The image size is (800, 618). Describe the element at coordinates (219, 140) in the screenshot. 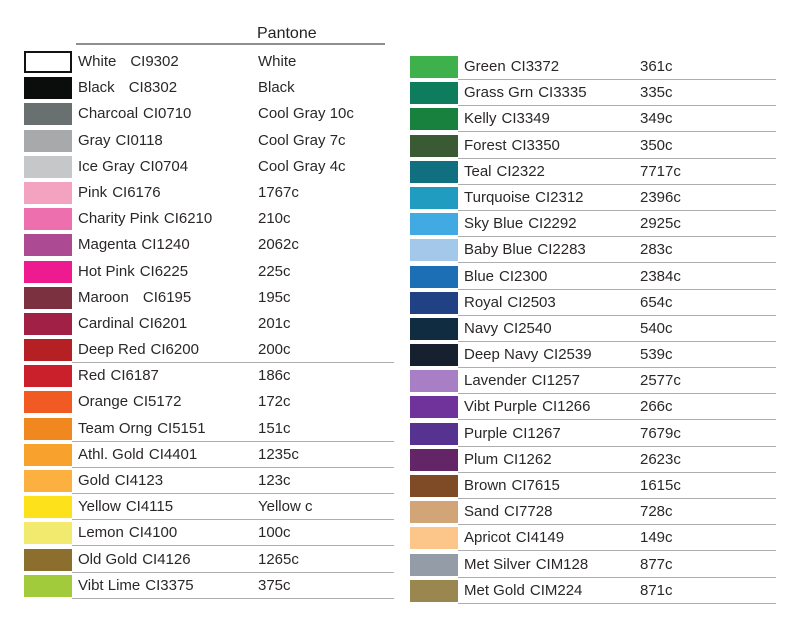

I see `color-row: Gray CI0118 Cool Gray 7c` at that location.